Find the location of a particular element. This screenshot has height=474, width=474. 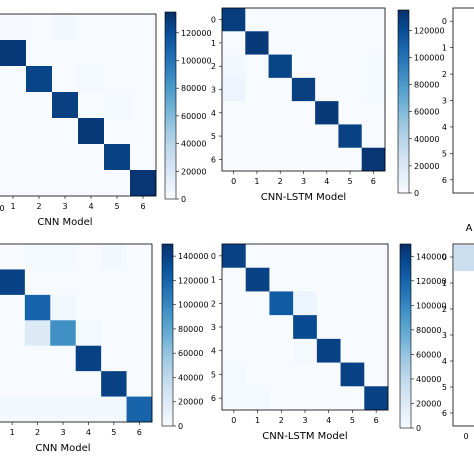

x-tick-label: 3 is located at coordinates (304, 420).